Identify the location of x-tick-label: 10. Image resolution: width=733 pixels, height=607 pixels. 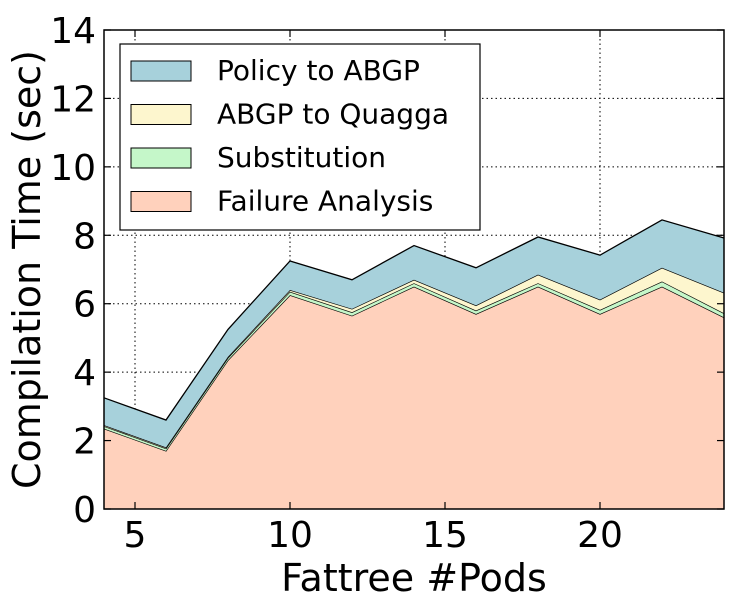
(290, 535).